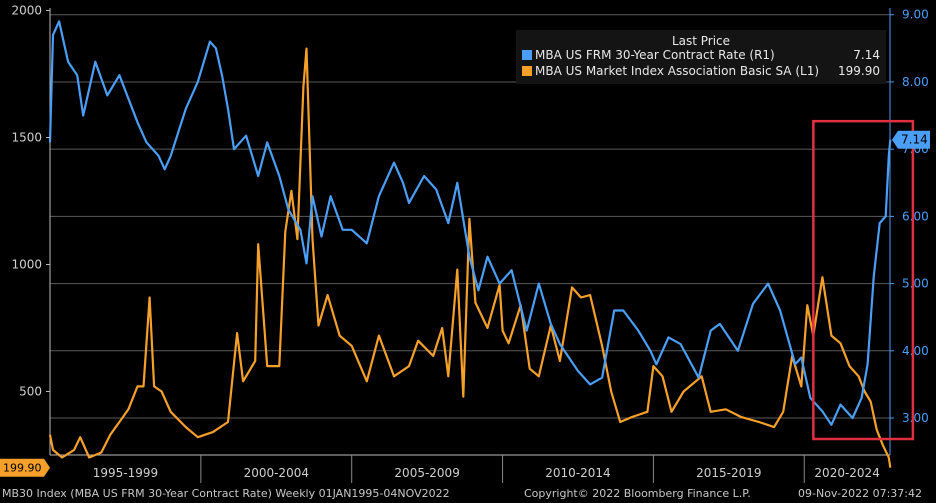  I want to click on right-tick-label: 5.00, so click(915, 284).